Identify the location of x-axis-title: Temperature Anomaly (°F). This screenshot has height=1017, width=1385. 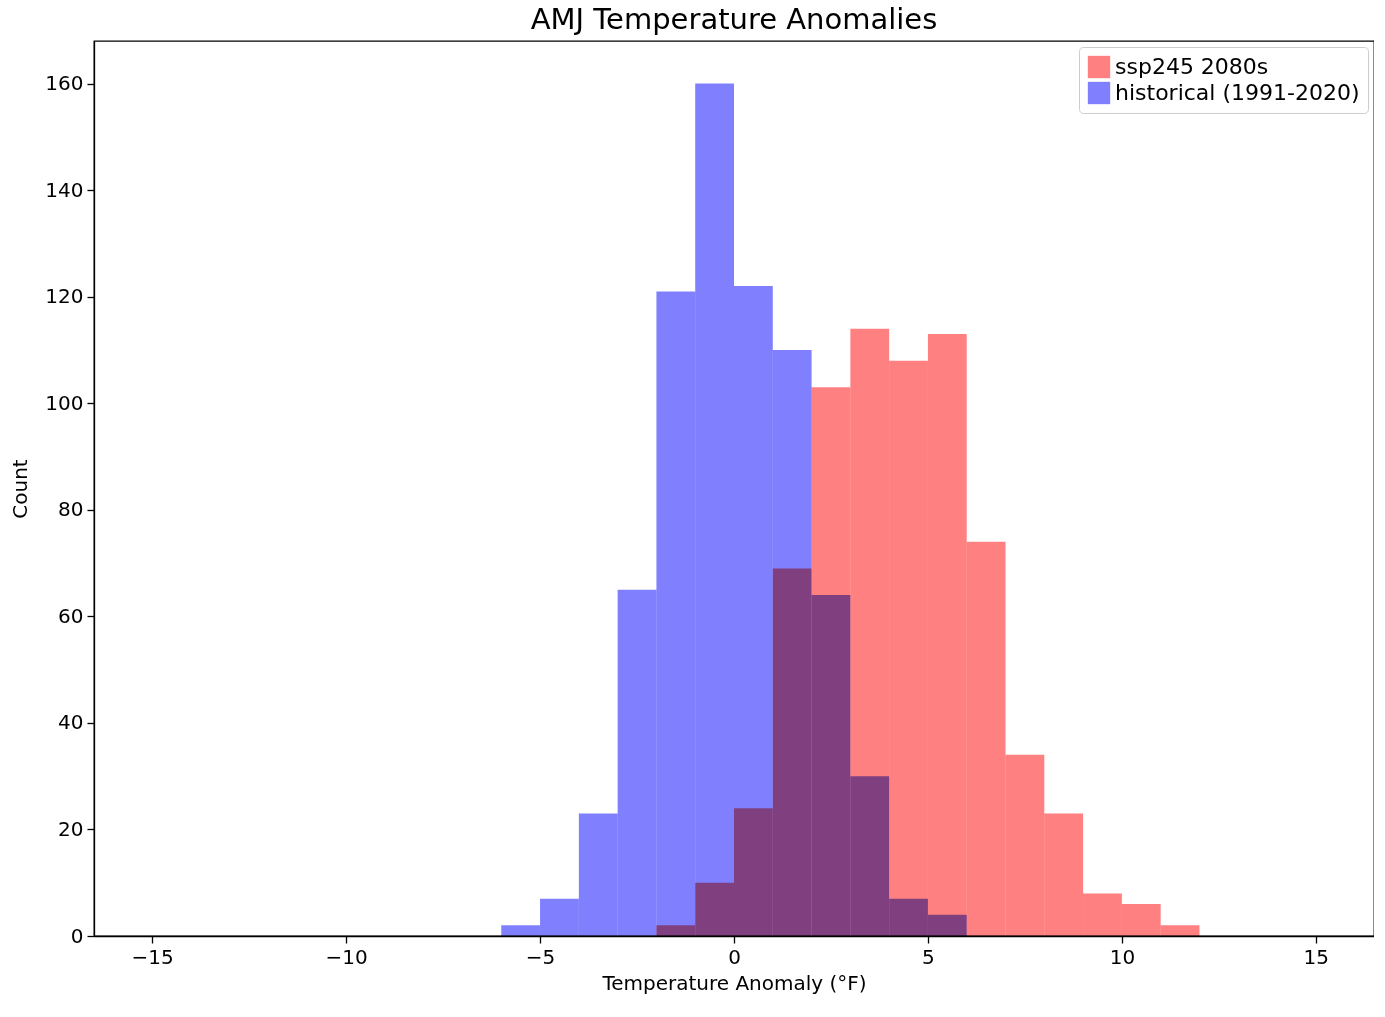
(734, 982).